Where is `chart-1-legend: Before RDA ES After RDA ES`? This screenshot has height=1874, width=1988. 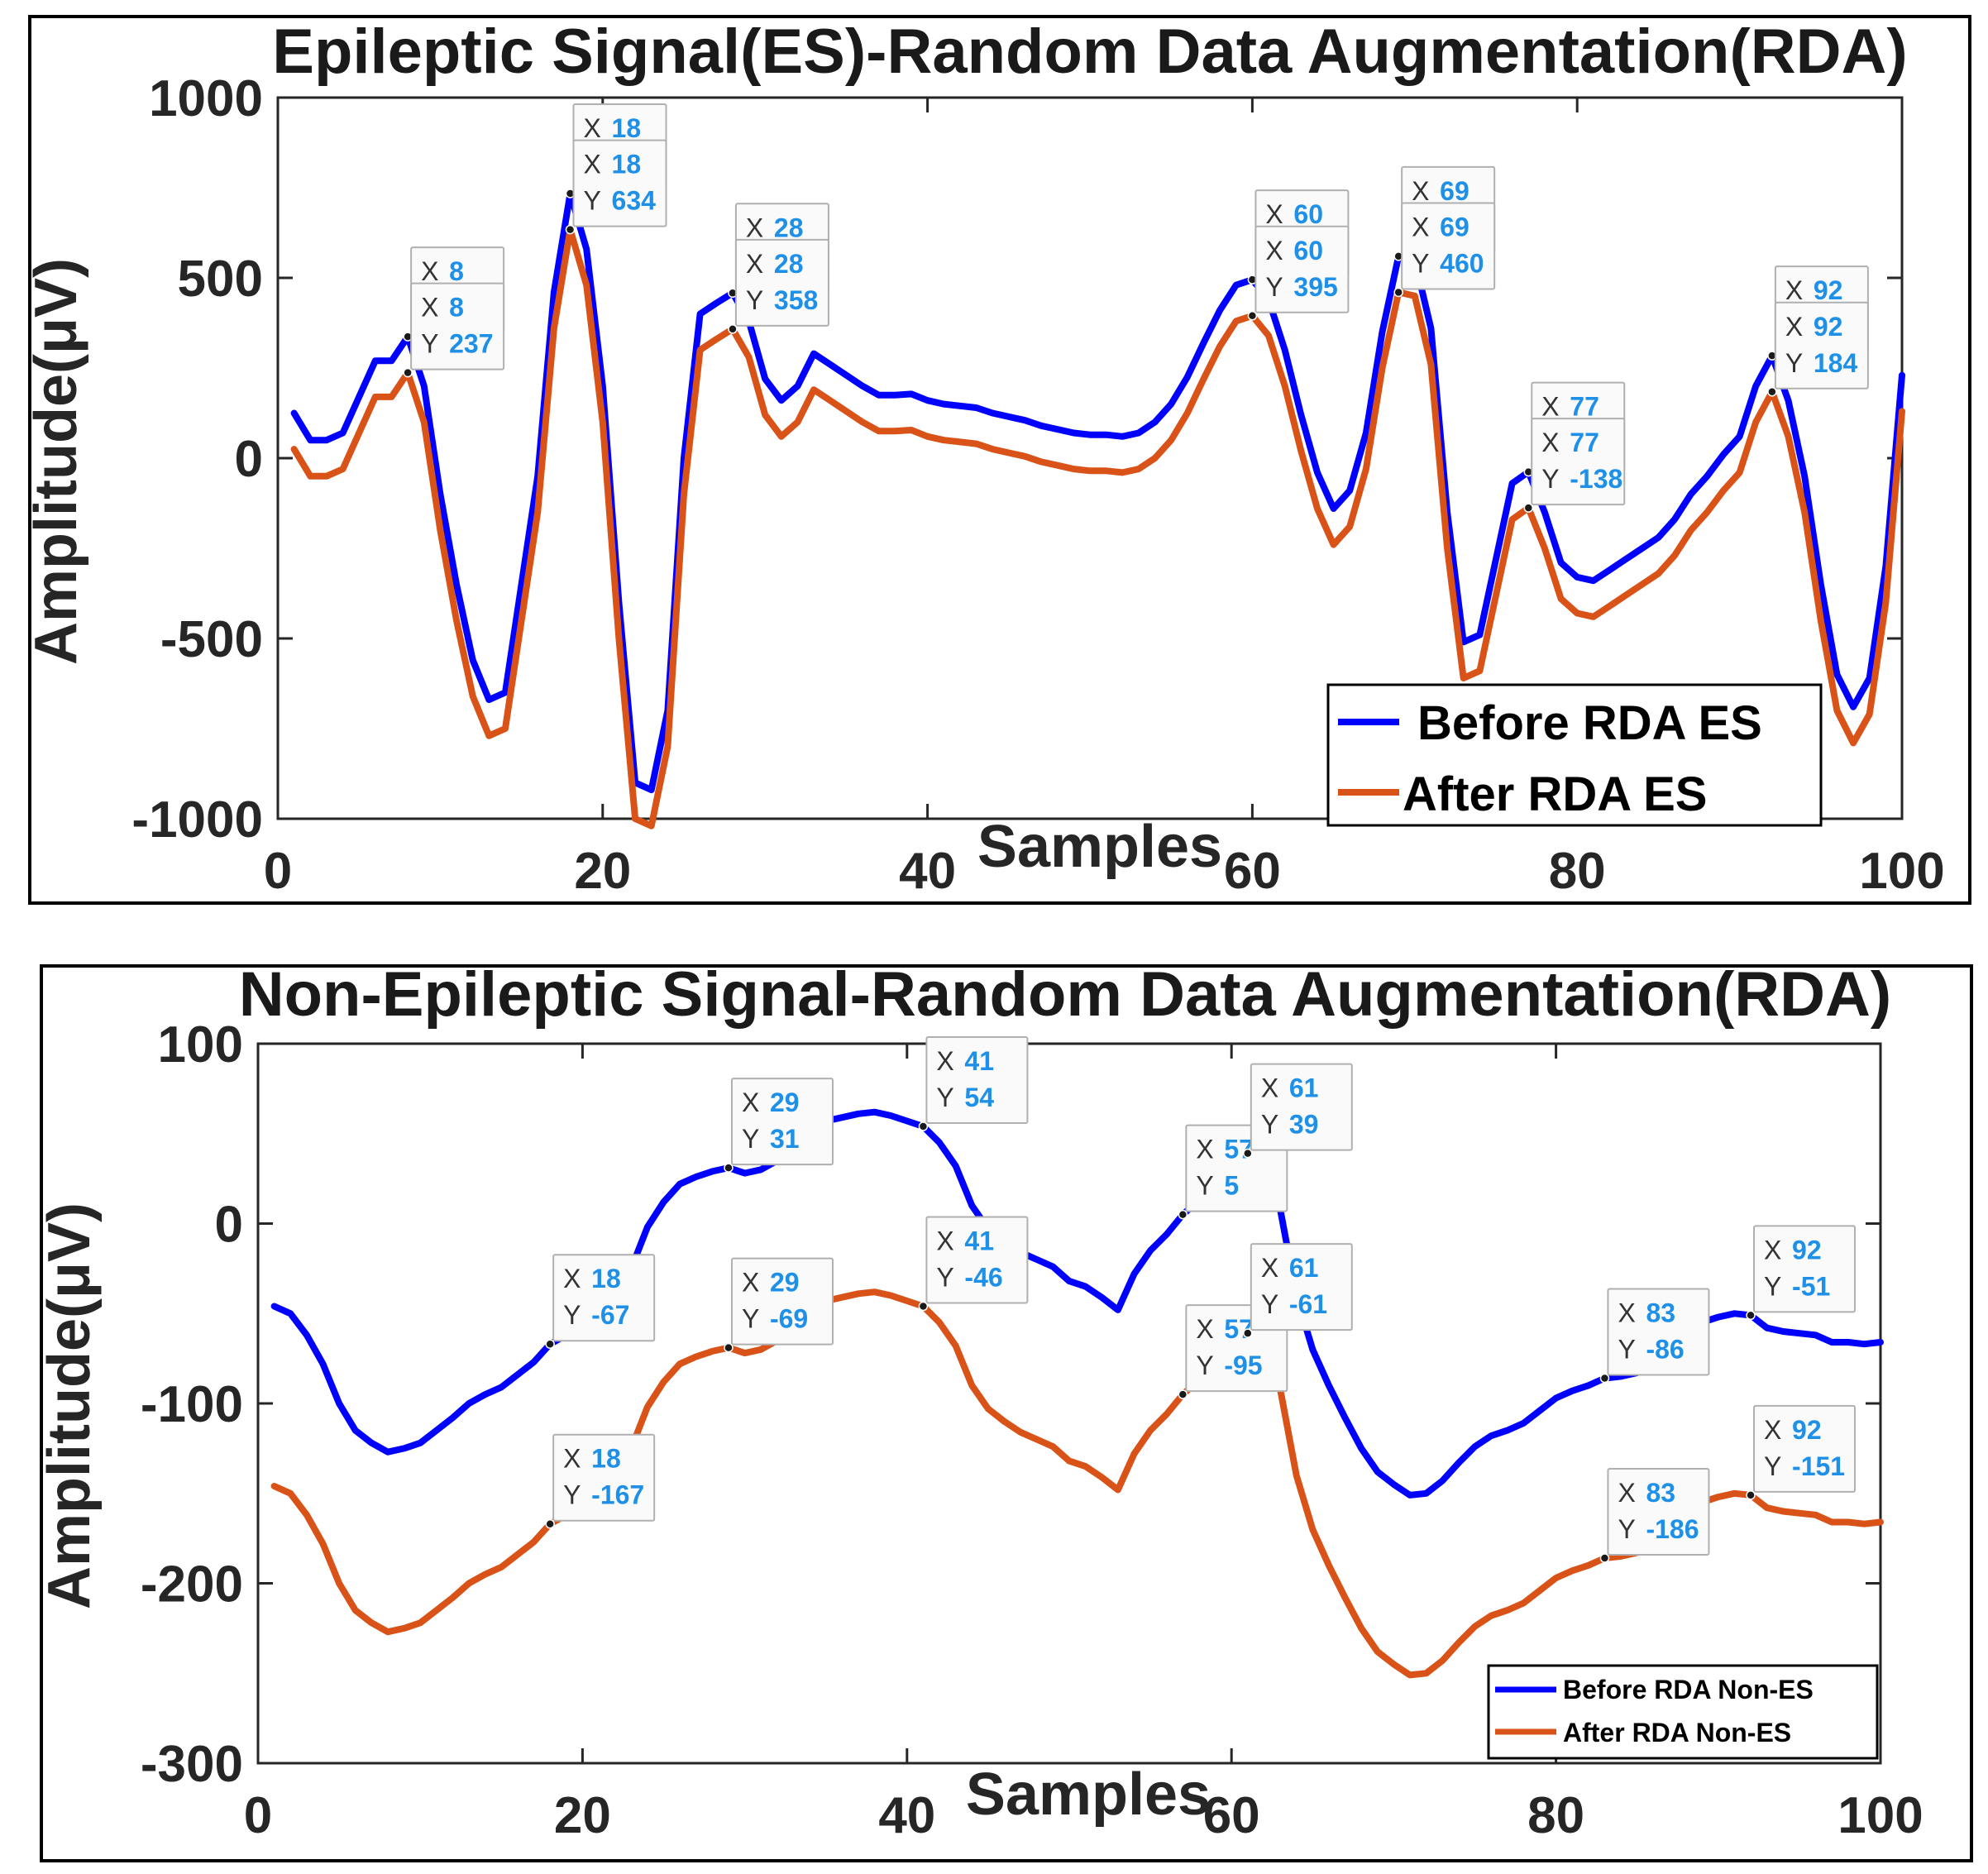
chart-1-legend: Before RDA ES After RDA ES is located at coordinates (1574, 755).